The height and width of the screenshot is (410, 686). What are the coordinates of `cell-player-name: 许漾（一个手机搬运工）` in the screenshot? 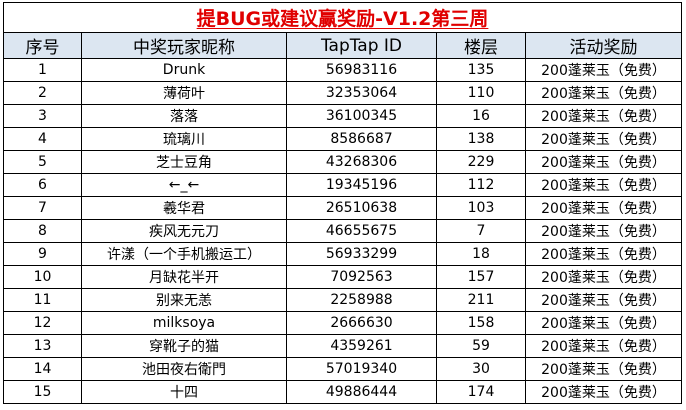 It's located at (184, 254).